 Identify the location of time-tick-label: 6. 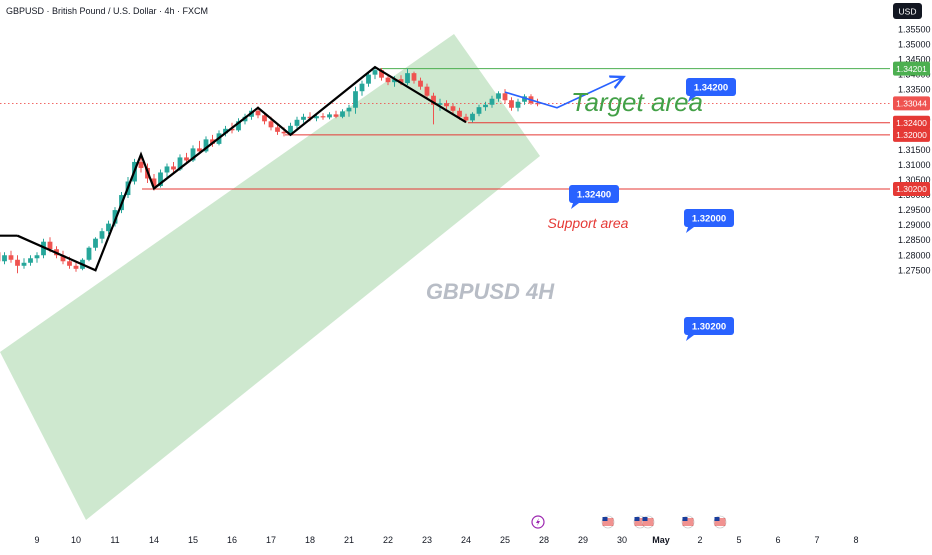
(777, 540).